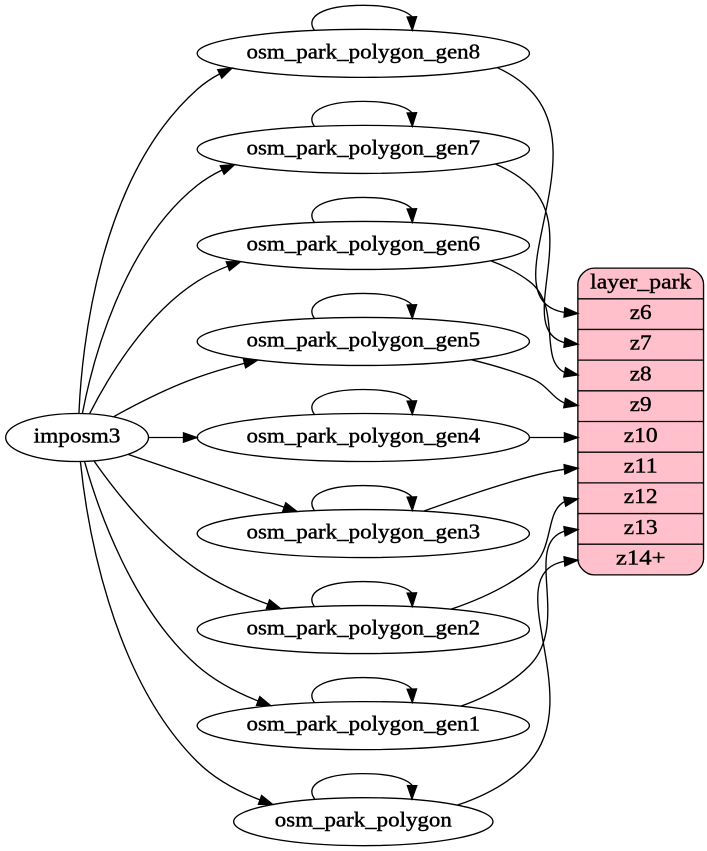 This screenshot has width=707, height=851. What do you see at coordinates (641, 435) in the screenshot?
I see `svg-text: z10` at bounding box center [641, 435].